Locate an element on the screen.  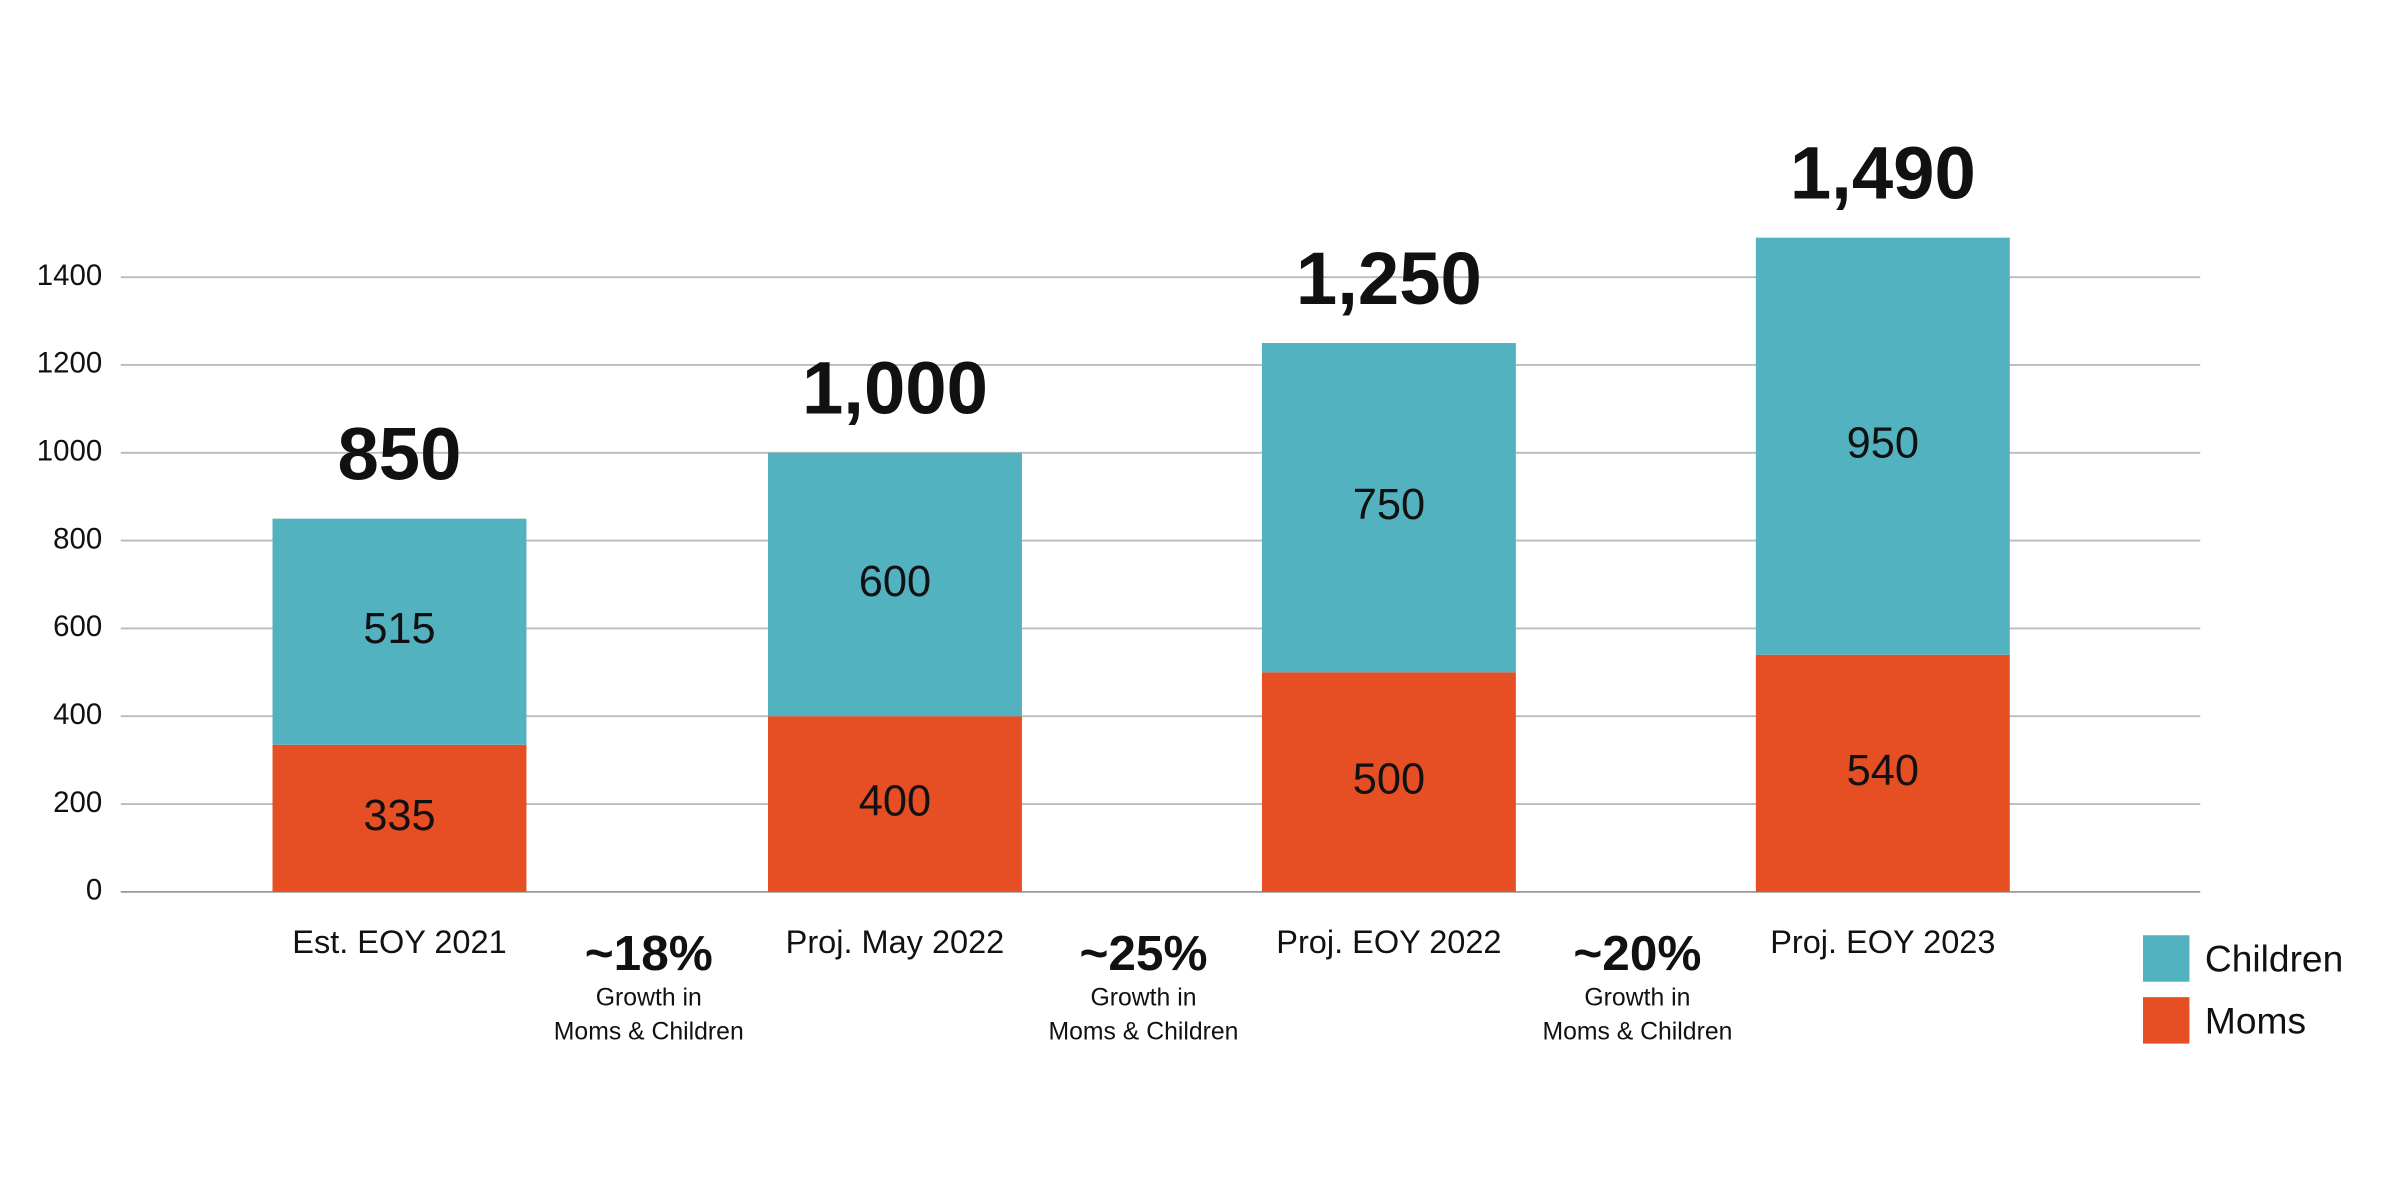
data-label: 500 is located at coordinates (1389, 780).